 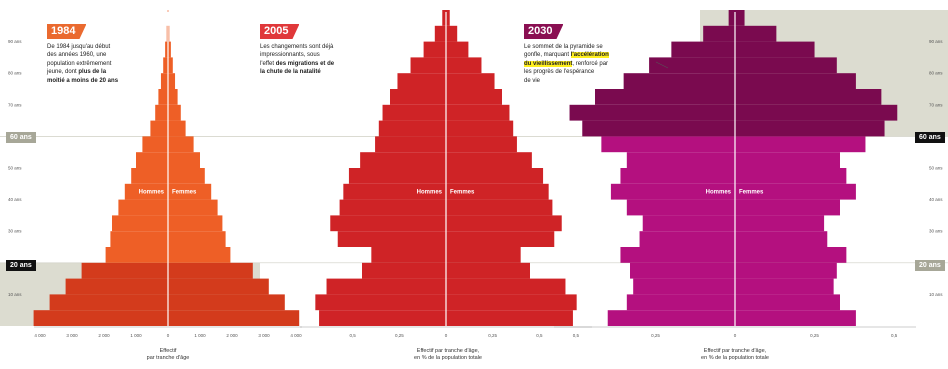 I want to click on age-tick-right: 70 ans, so click(x=936, y=104).